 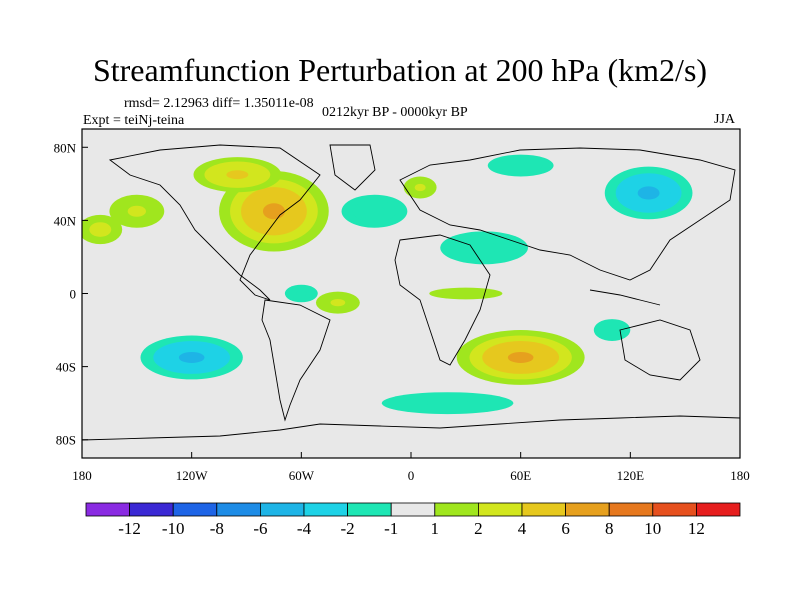 What do you see at coordinates (478, 528) in the screenshot?
I see `colorbar-label-8: 2` at bounding box center [478, 528].